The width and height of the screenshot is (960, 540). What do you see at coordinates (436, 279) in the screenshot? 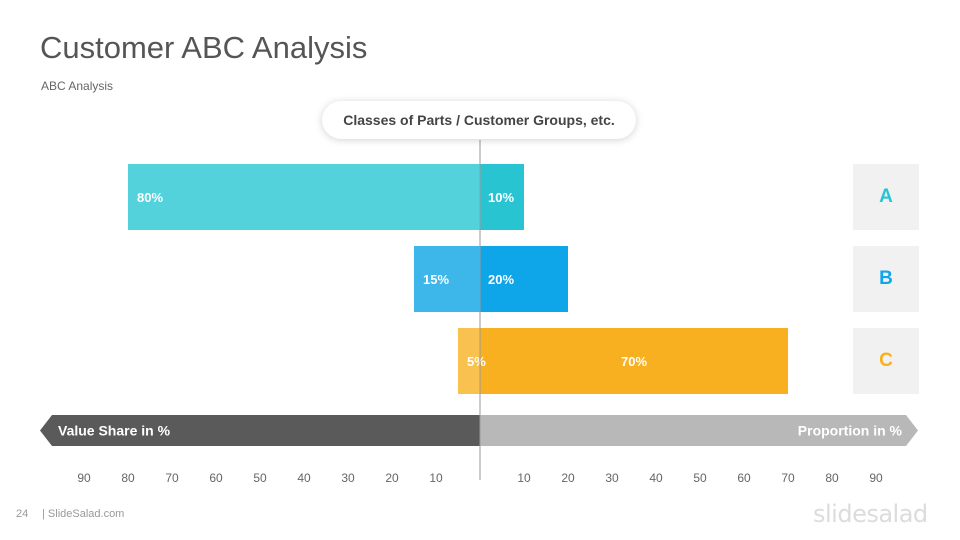
I see `value-share-label-b: 15%` at bounding box center [436, 279].